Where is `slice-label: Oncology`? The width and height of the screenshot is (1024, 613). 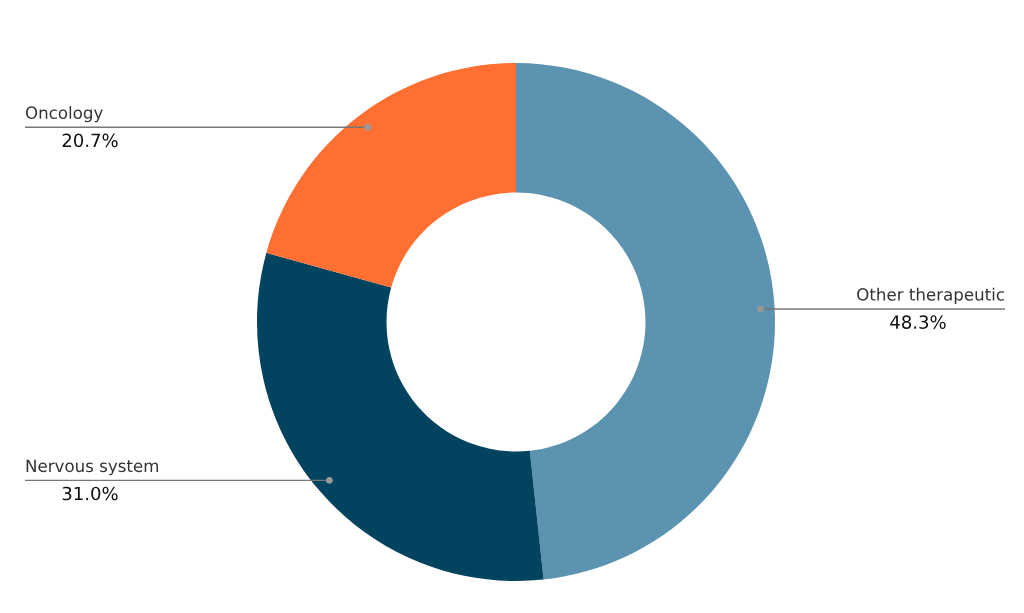 slice-label: Oncology is located at coordinates (64, 114).